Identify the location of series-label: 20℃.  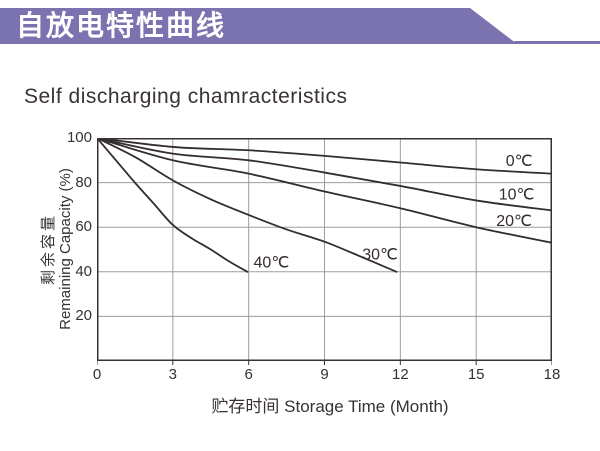
(514, 221).